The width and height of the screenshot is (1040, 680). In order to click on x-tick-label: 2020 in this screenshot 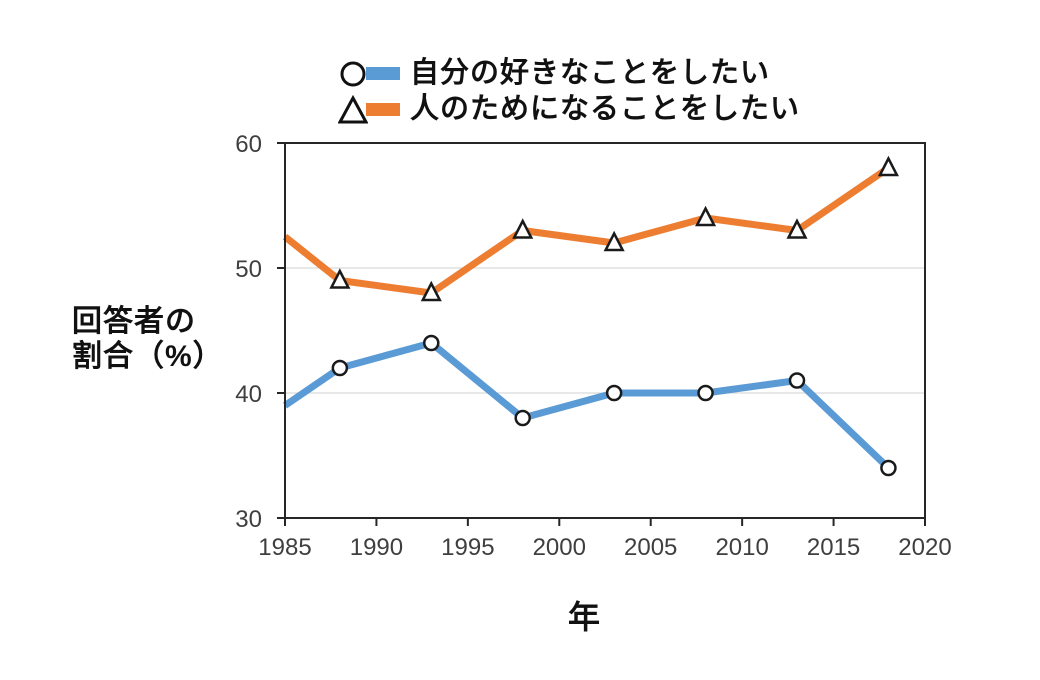, I will do `click(924, 547)`.